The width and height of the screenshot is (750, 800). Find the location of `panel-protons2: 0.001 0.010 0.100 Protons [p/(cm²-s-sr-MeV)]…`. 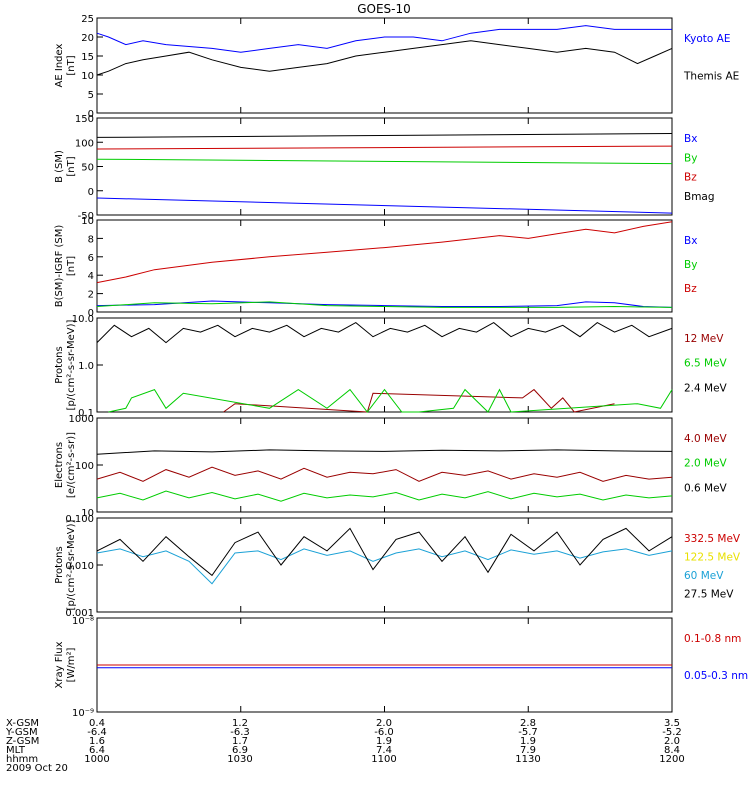

panel-protons2: 0.001 0.010 0.100 Protons [p/(cm²-s-sr-MeV)]… is located at coordinates (397, 566).